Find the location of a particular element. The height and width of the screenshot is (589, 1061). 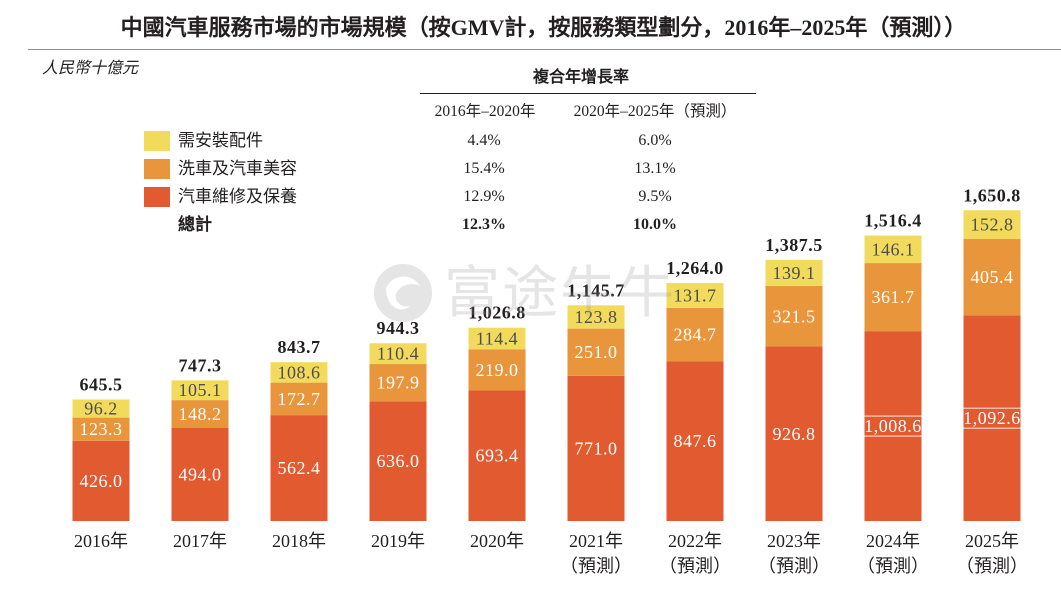

bar-value-label: 636.0 is located at coordinates (398, 461).